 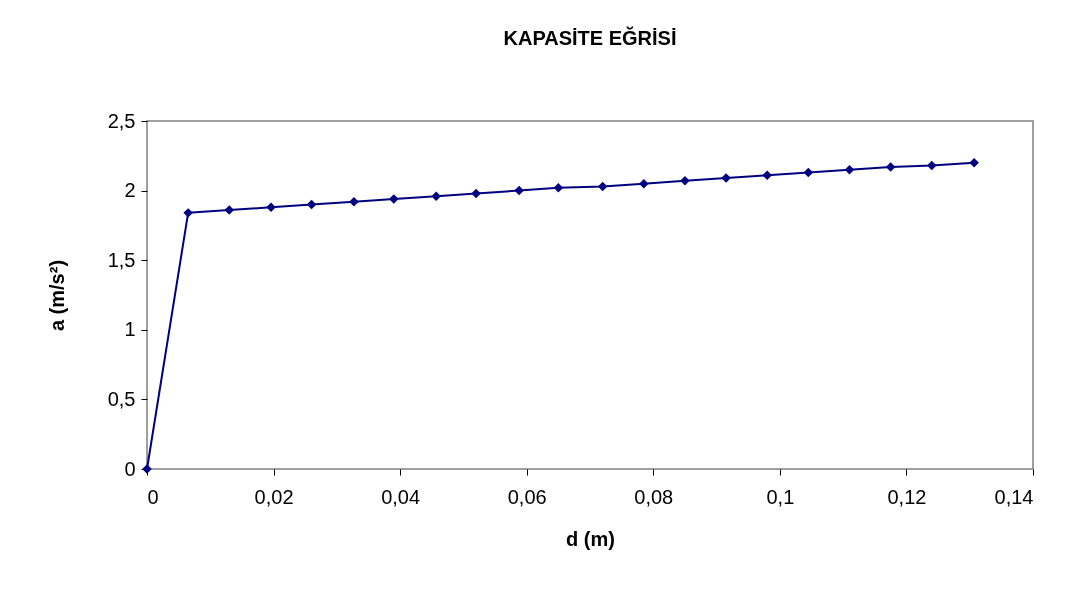 What do you see at coordinates (654, 496) in the screenshot?
I see `x-tick-label: 0,08` at bounding box center [654, 496].